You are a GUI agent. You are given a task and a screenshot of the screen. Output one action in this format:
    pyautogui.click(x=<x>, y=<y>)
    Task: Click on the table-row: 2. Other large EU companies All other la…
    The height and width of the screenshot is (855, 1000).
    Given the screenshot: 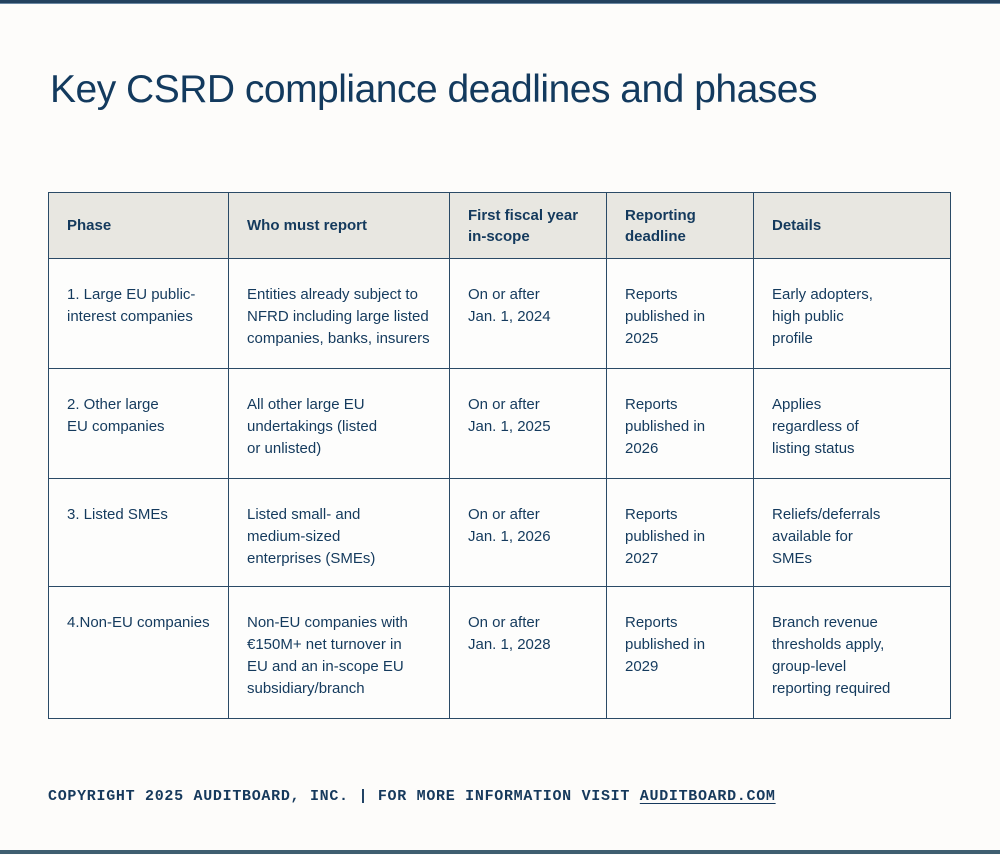 What is the action you would take?
    pyautogui.click(x=499, y=423)
    